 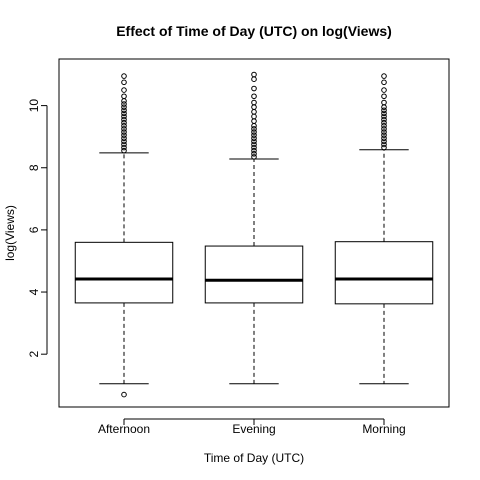 I want to click on y-tick-label: 10, so click(x=34, y=106).